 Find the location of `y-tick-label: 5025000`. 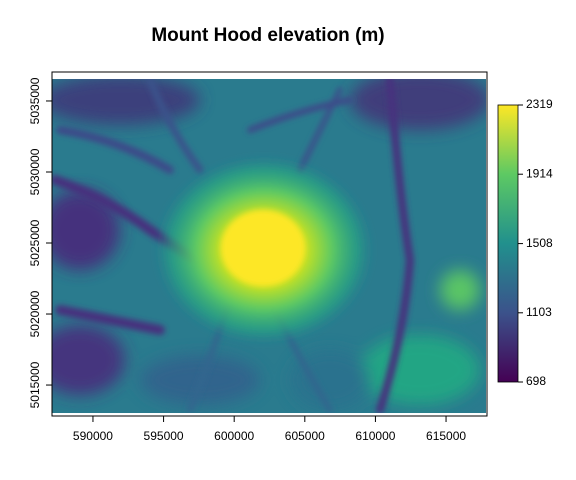

y-tick-label: 5025000 is located at coordinates (35, 242).